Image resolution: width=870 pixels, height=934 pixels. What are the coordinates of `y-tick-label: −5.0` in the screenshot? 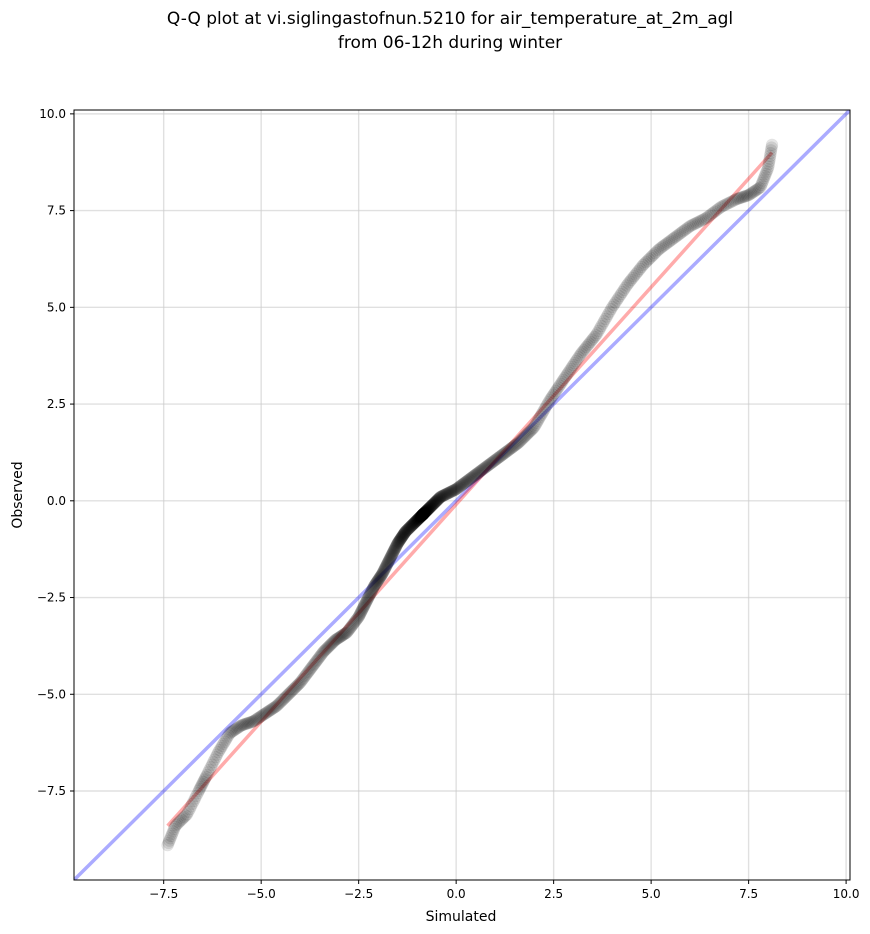 It's located at (51, 694).